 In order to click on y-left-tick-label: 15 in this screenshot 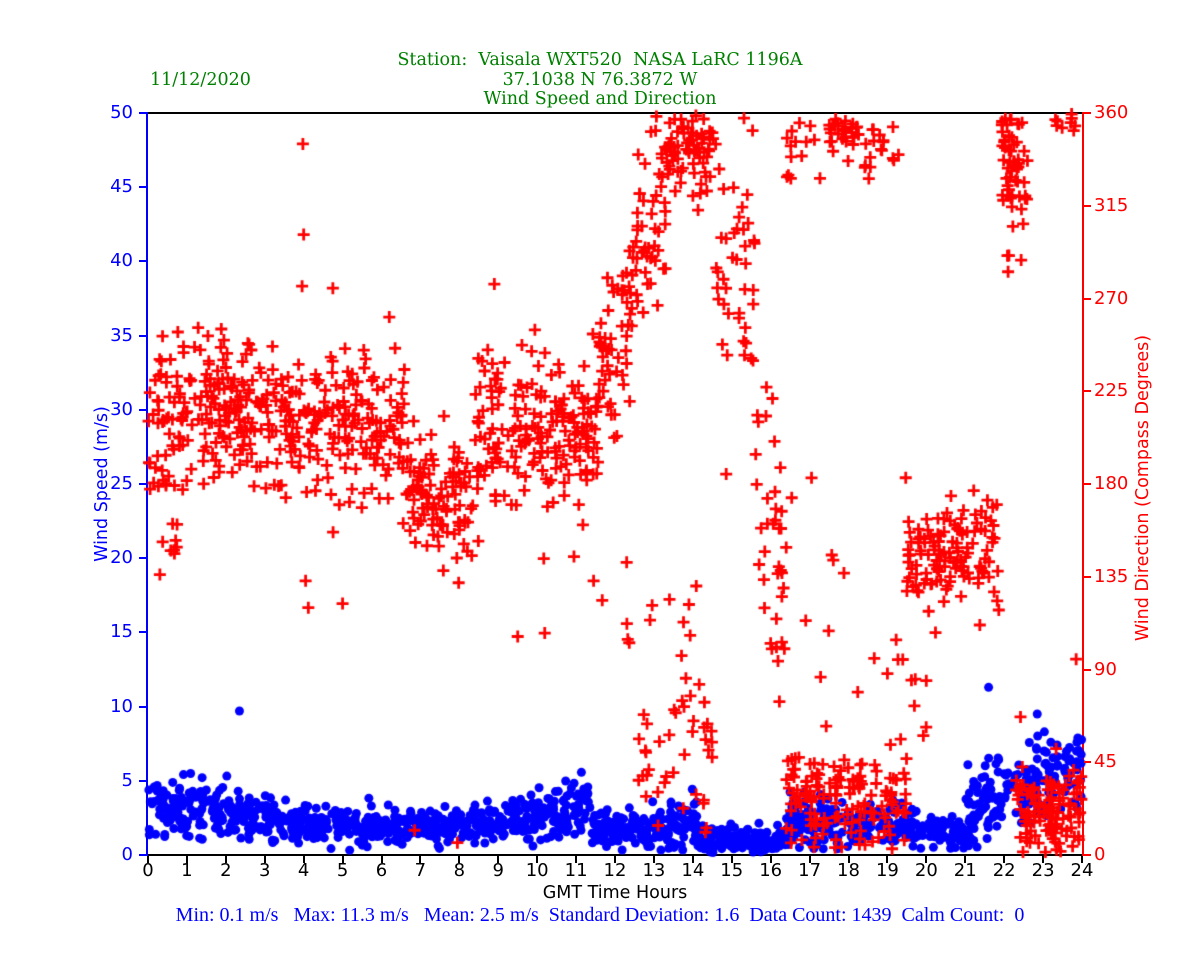, I will do `click(121, 632)`.